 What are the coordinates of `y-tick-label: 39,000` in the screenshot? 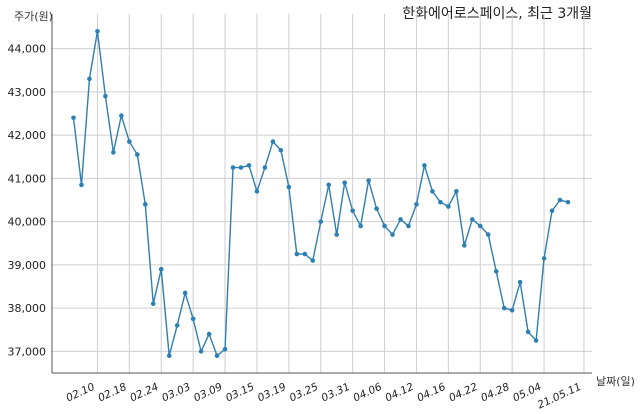 It's located at (27, 265).